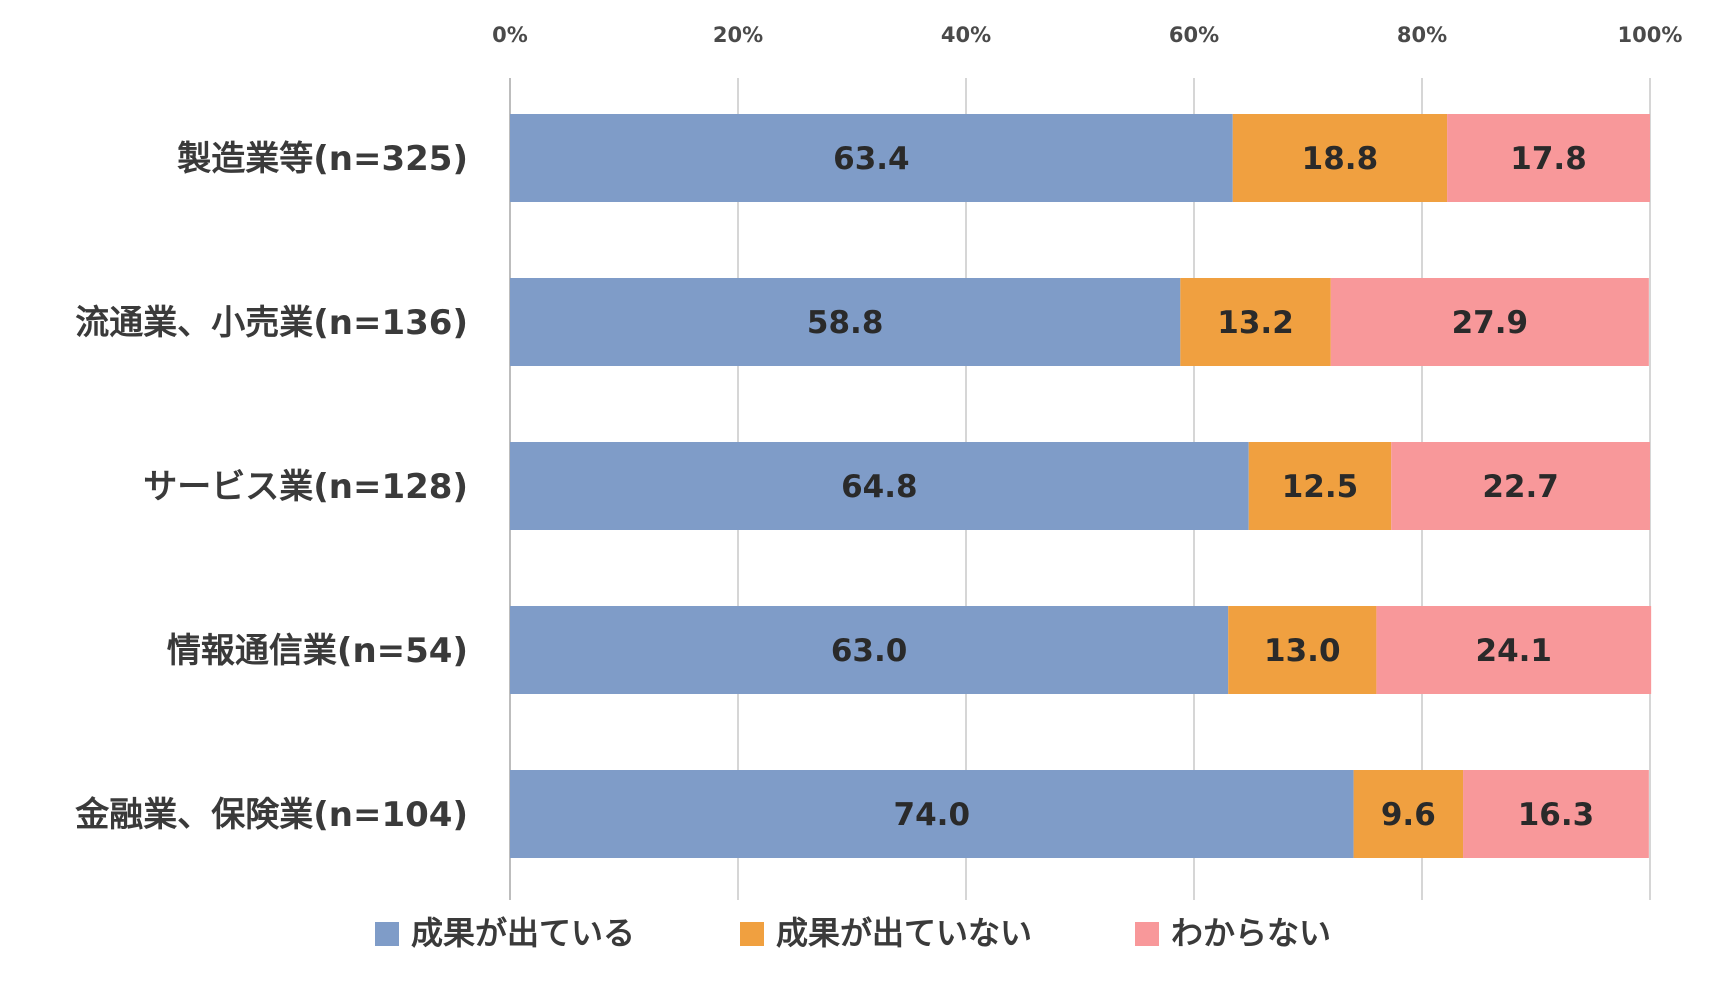 The image size is (1720, 987). Describe the element at coordinates (738, 35) in the screenshot. I see `x-tick-label: 20%` at that location.